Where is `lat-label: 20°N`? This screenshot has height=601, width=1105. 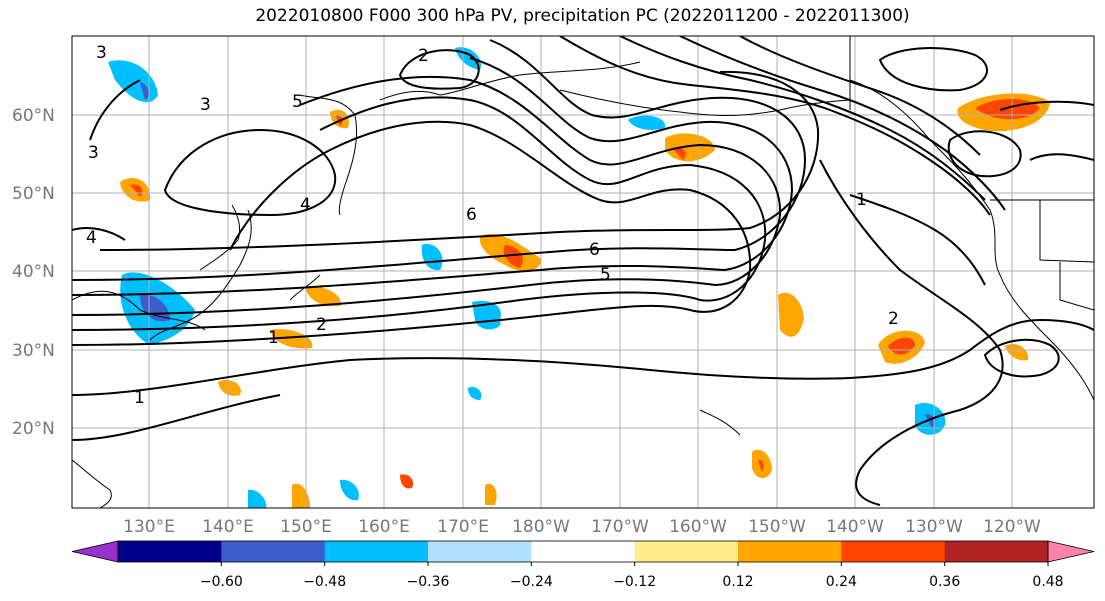
lat-label: 20°N is located at coordinates (33, 429).